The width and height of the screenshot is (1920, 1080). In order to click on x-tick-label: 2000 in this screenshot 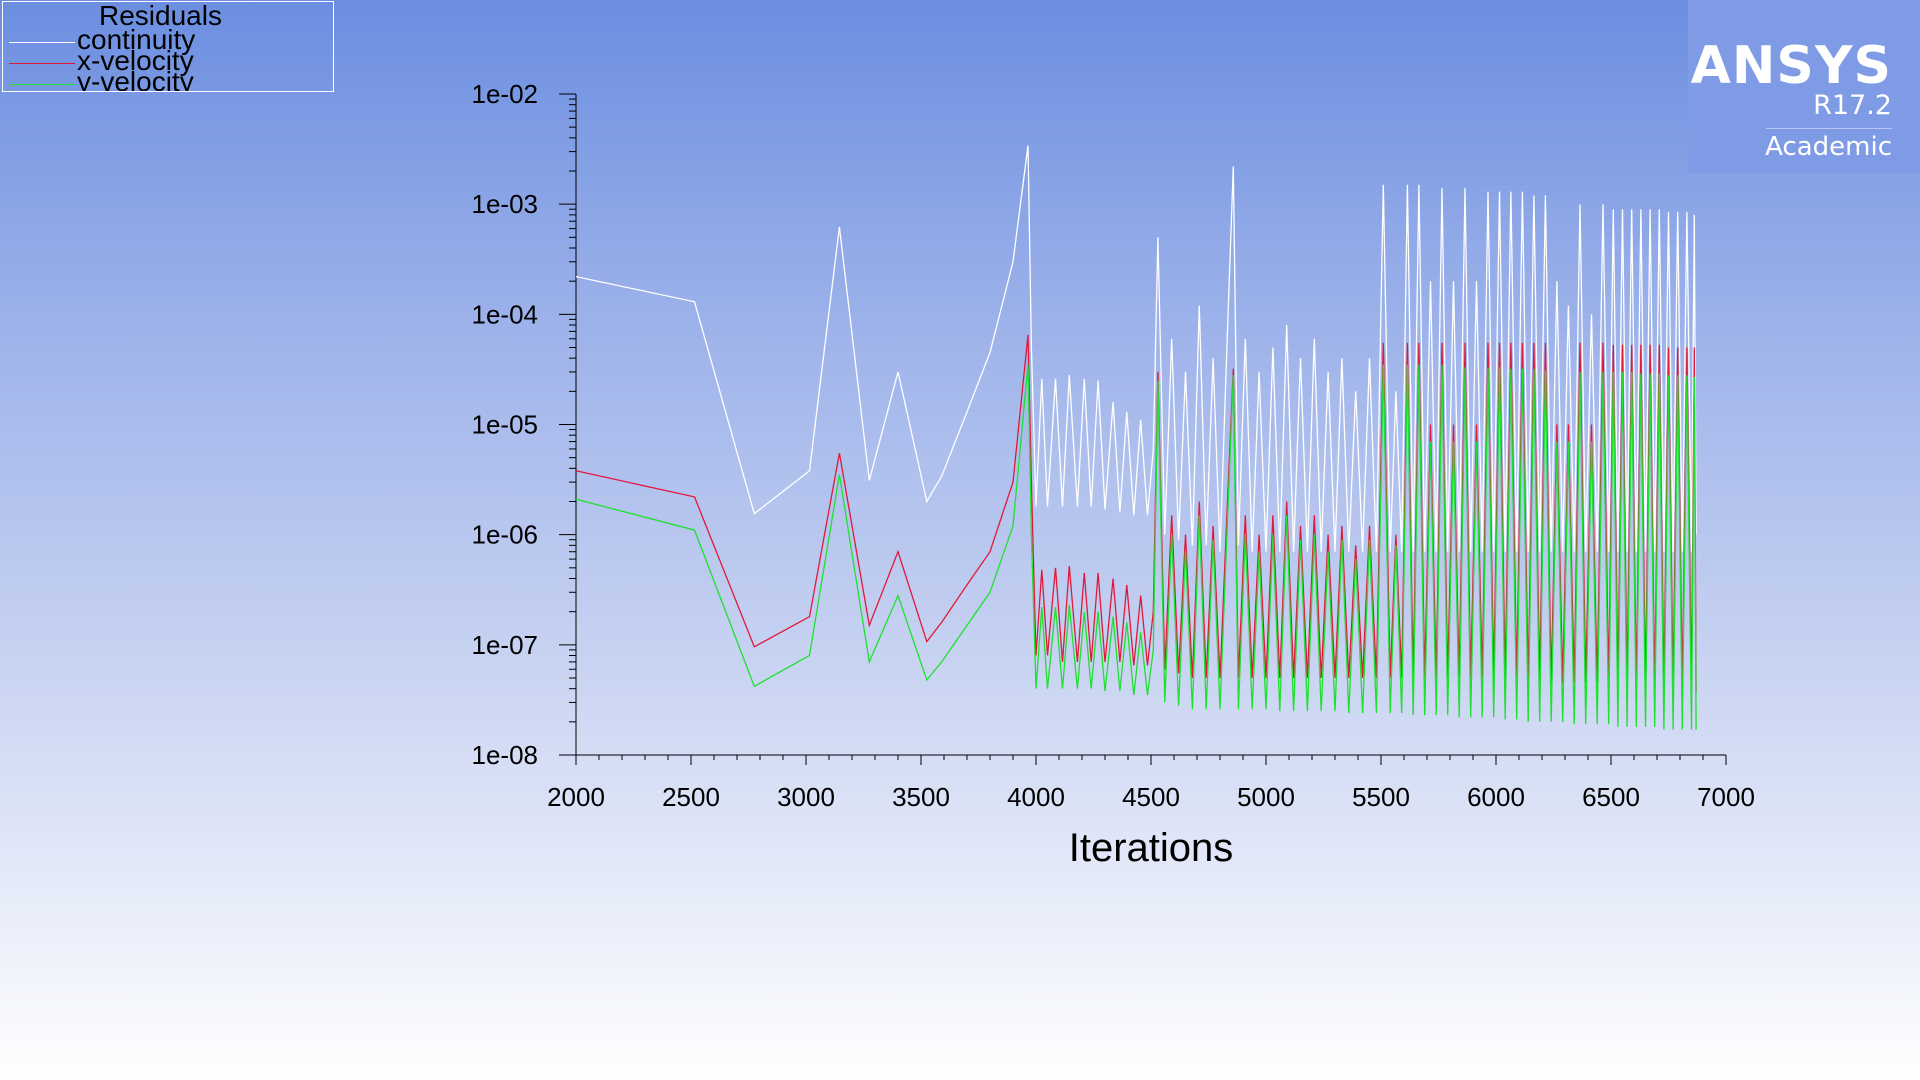, I will do `click(576, 797)`.